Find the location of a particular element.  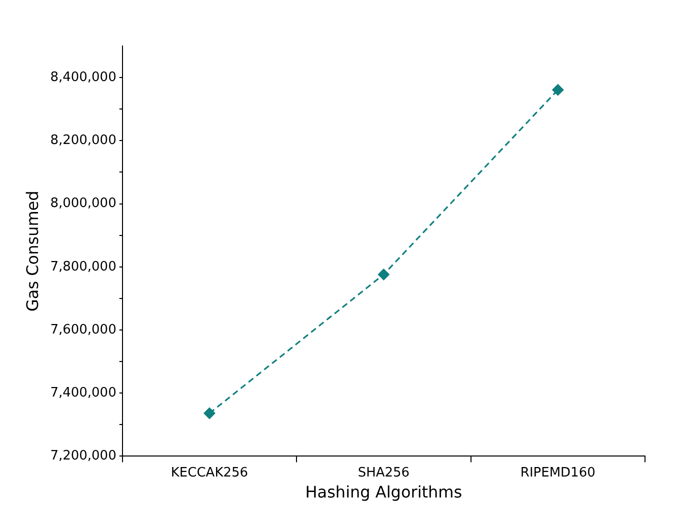

x-axis-title: Hashing Algorithms is located at coordinates (383, 492).